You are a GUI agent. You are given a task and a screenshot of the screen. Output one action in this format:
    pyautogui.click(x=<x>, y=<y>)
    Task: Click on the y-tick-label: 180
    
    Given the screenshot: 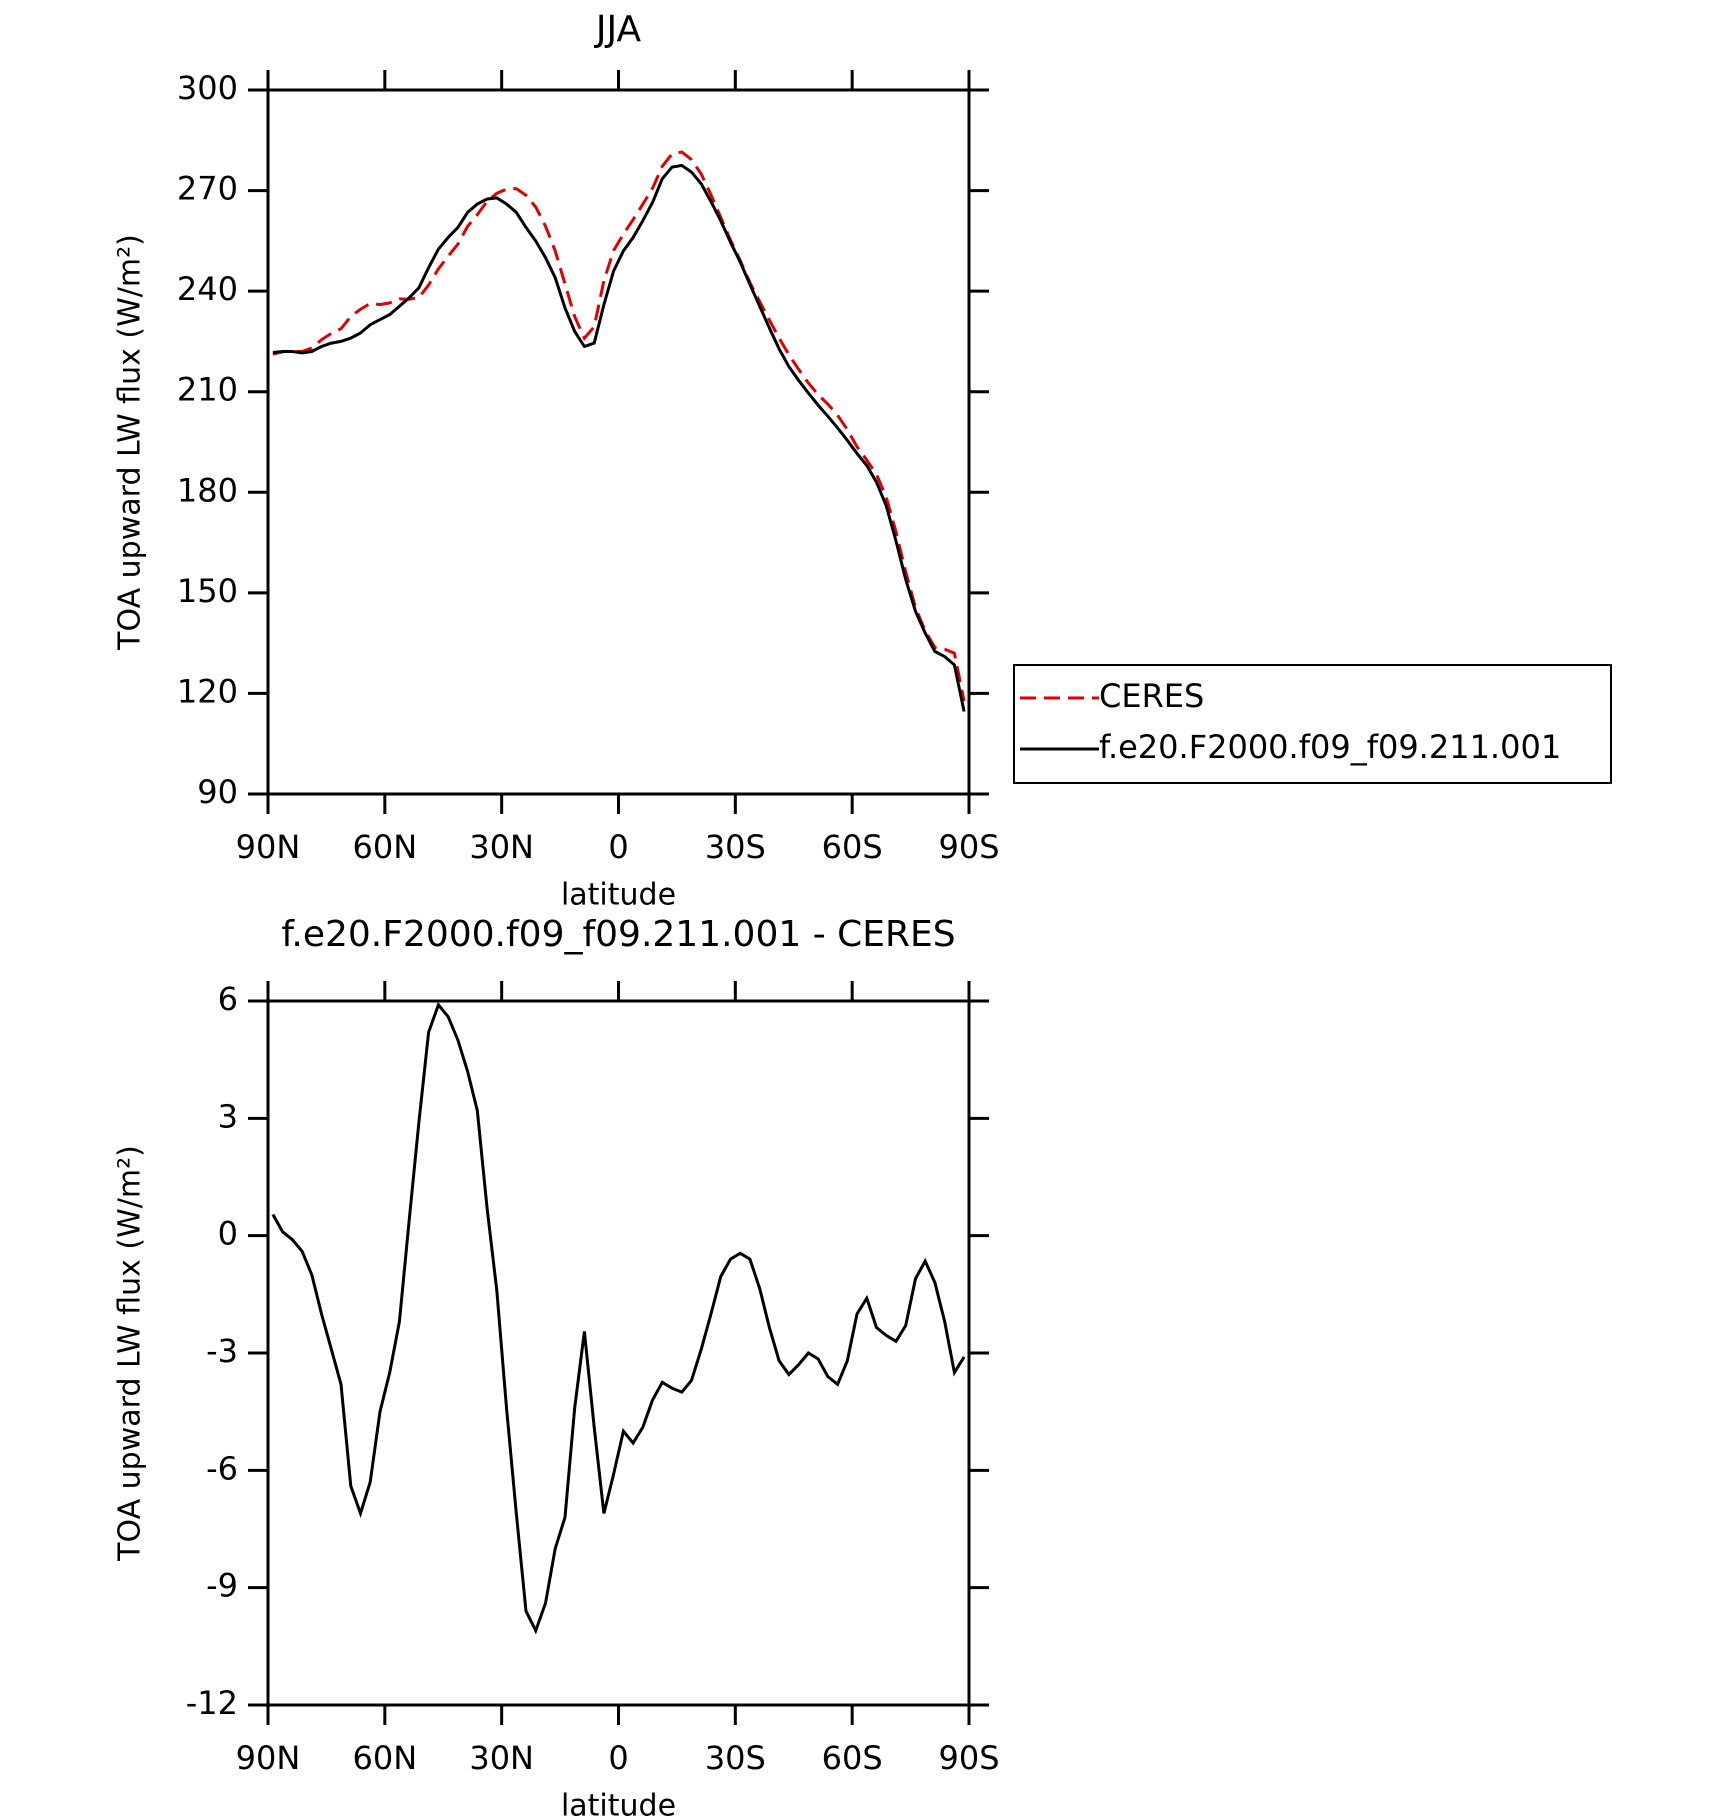 What is the action you would take?
    pyautogui.click(x=207, y=490)
    